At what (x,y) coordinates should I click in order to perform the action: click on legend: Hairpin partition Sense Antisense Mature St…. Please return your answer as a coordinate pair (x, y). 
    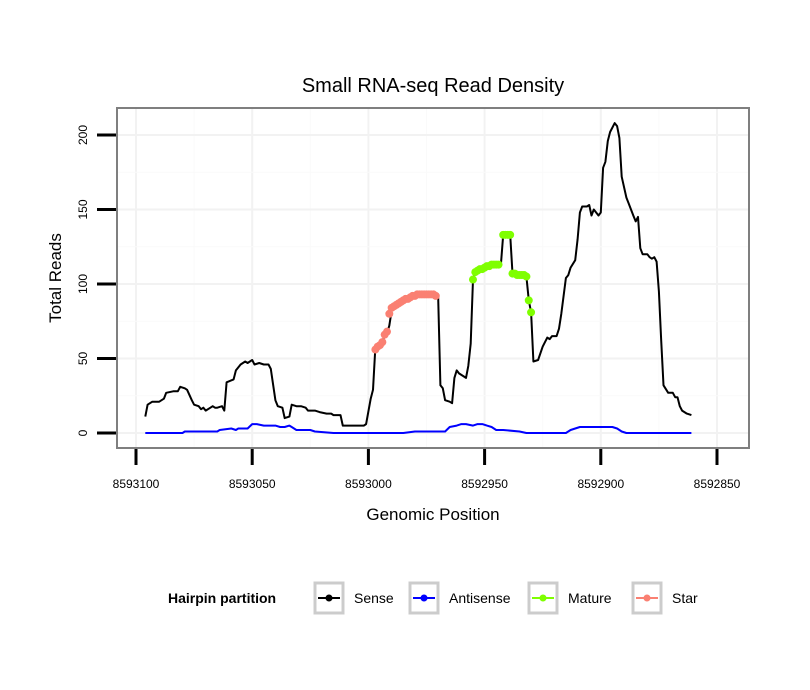
    Looking at the image, I should click on (433, 598).